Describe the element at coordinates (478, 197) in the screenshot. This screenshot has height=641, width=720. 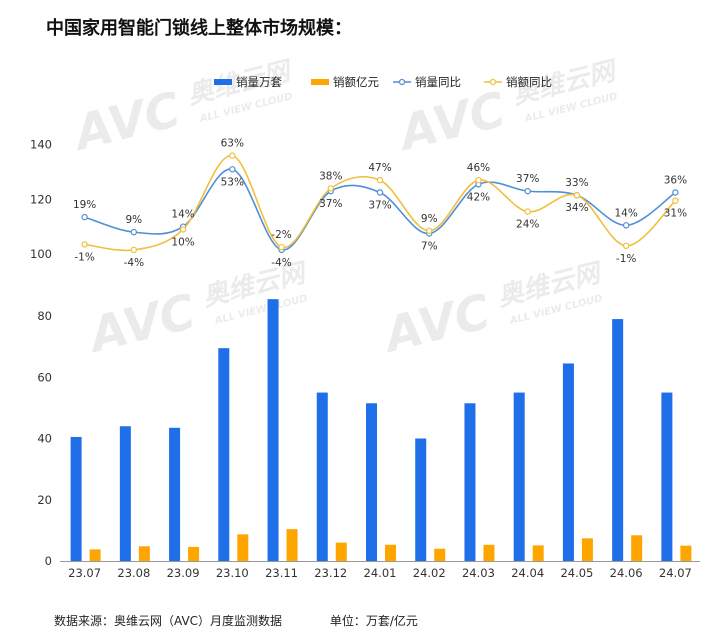
I see `volume-yoy-data-label: 42%` at that location.